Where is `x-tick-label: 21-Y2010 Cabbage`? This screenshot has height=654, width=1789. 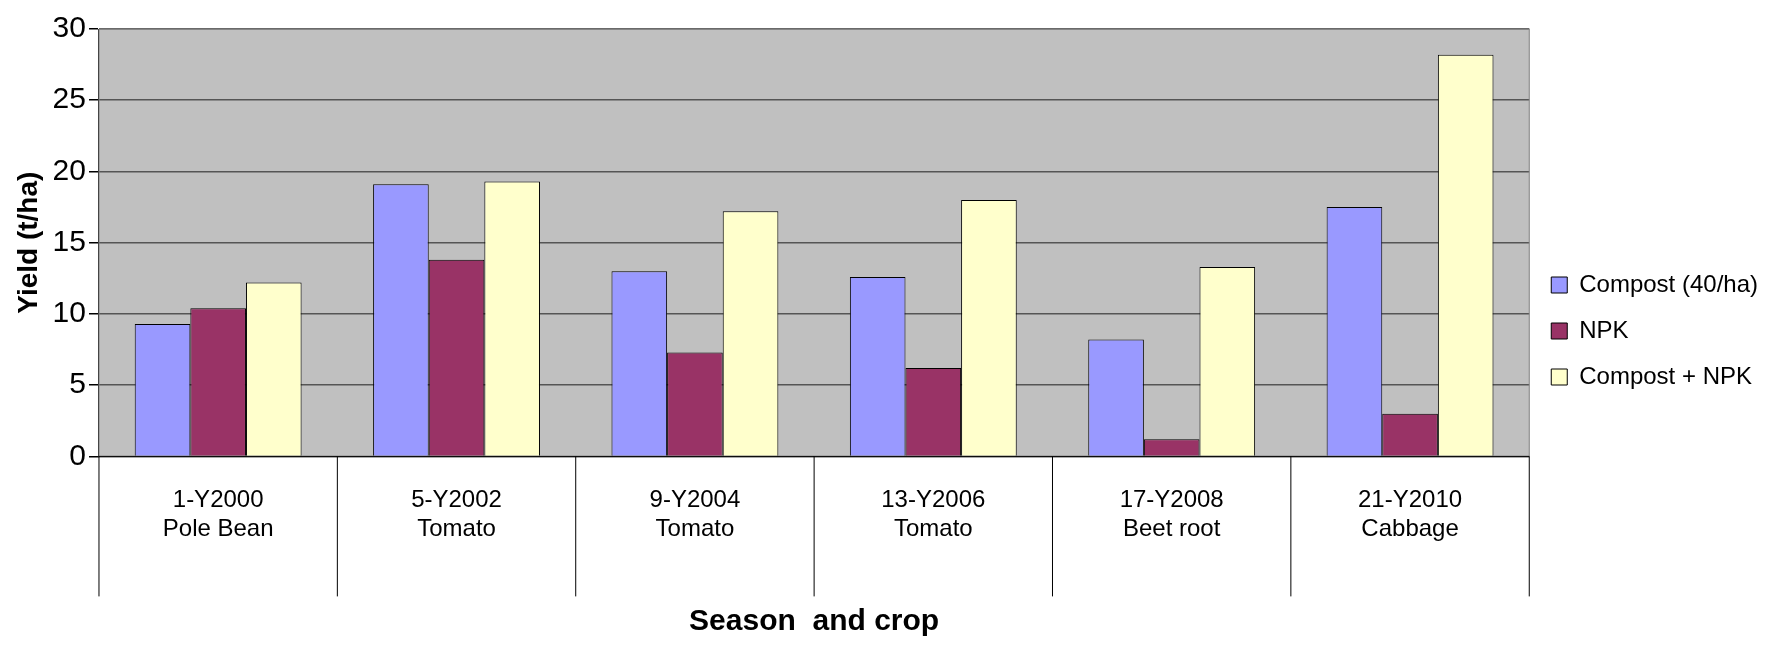 x-tick-label: 21-Y2010 Cabbage is located at coordinates (1410, 513).